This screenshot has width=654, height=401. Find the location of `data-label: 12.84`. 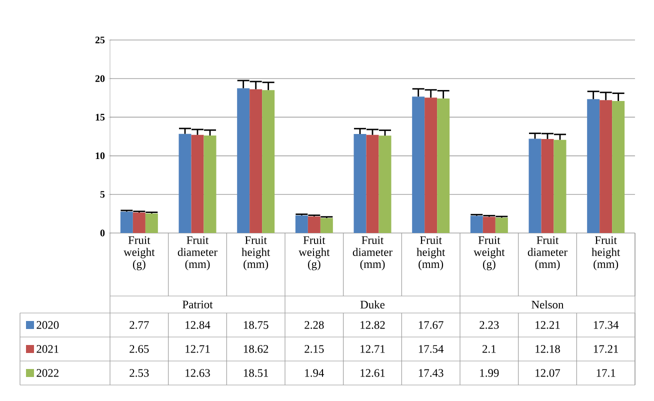

data-label: 12.84 is located at coordinates (198, 325).